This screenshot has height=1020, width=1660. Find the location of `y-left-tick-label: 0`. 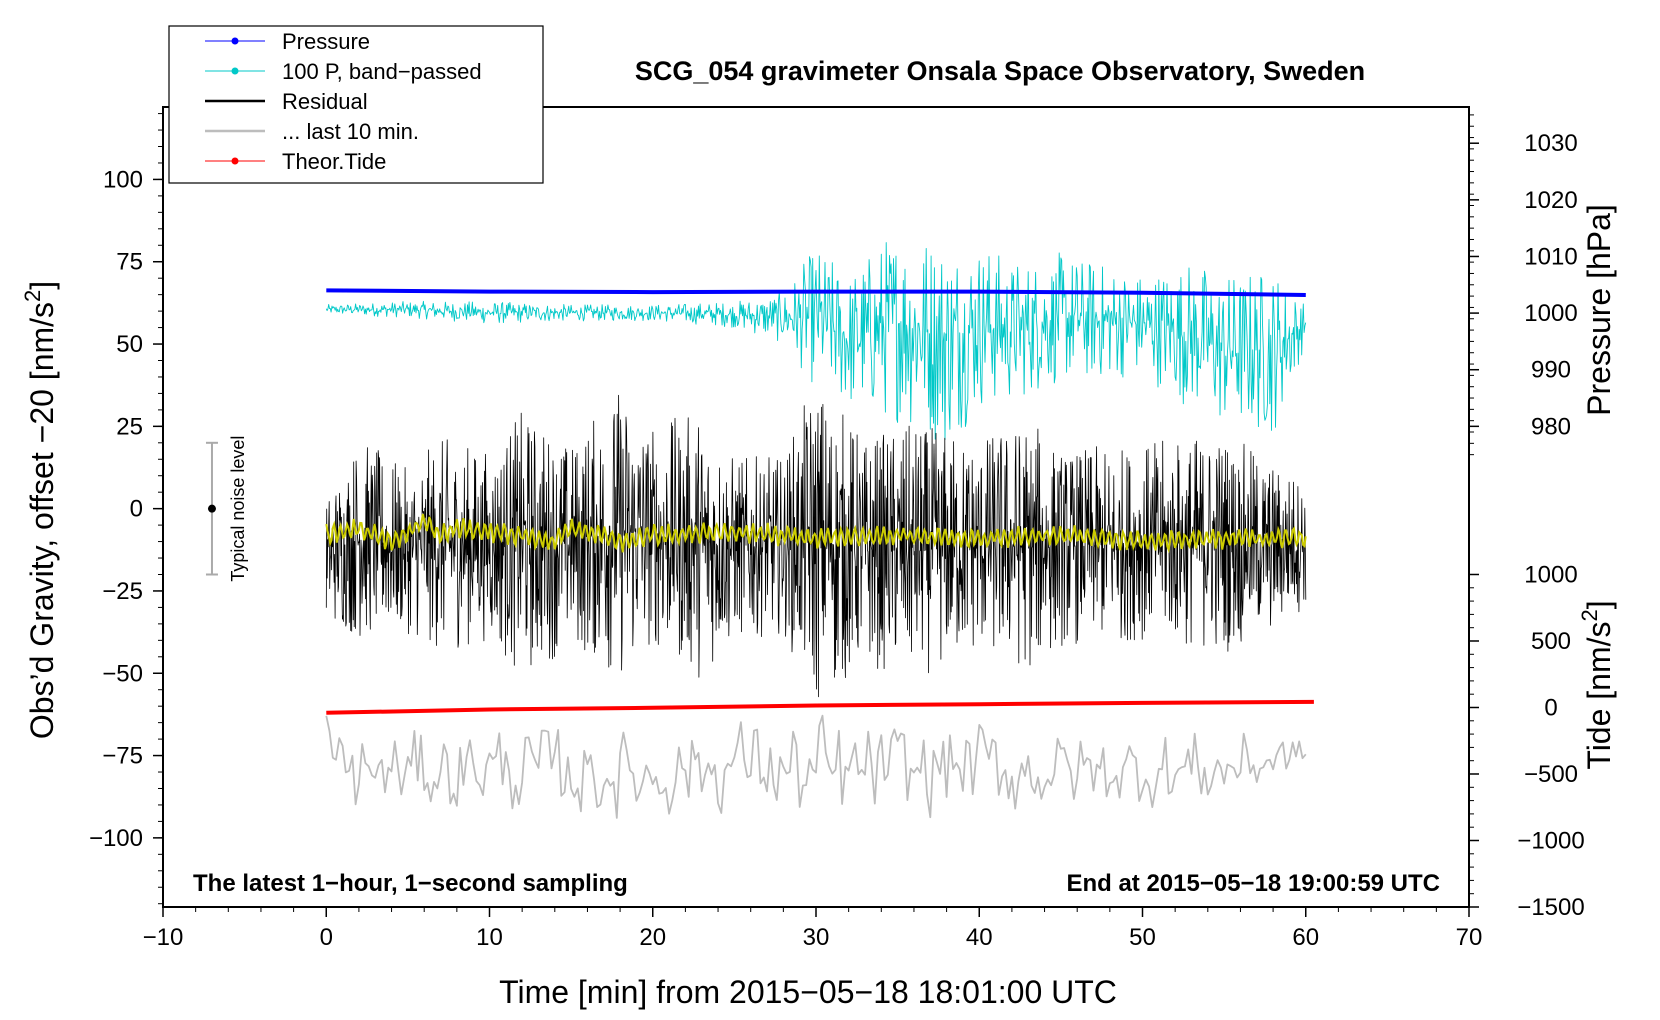

y-left-tick-label: 0 is located at coordinates (136, 509).